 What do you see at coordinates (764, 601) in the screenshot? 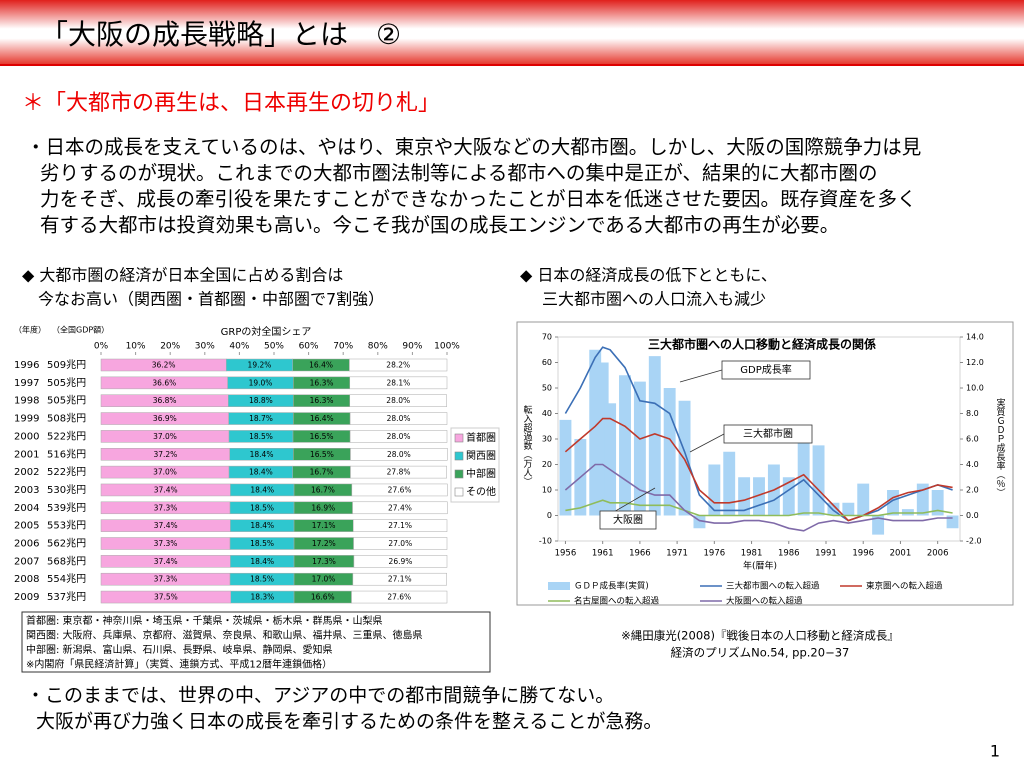
I see `legend-label: 大阪圏への転入超過` at bounding box center [764, 601].